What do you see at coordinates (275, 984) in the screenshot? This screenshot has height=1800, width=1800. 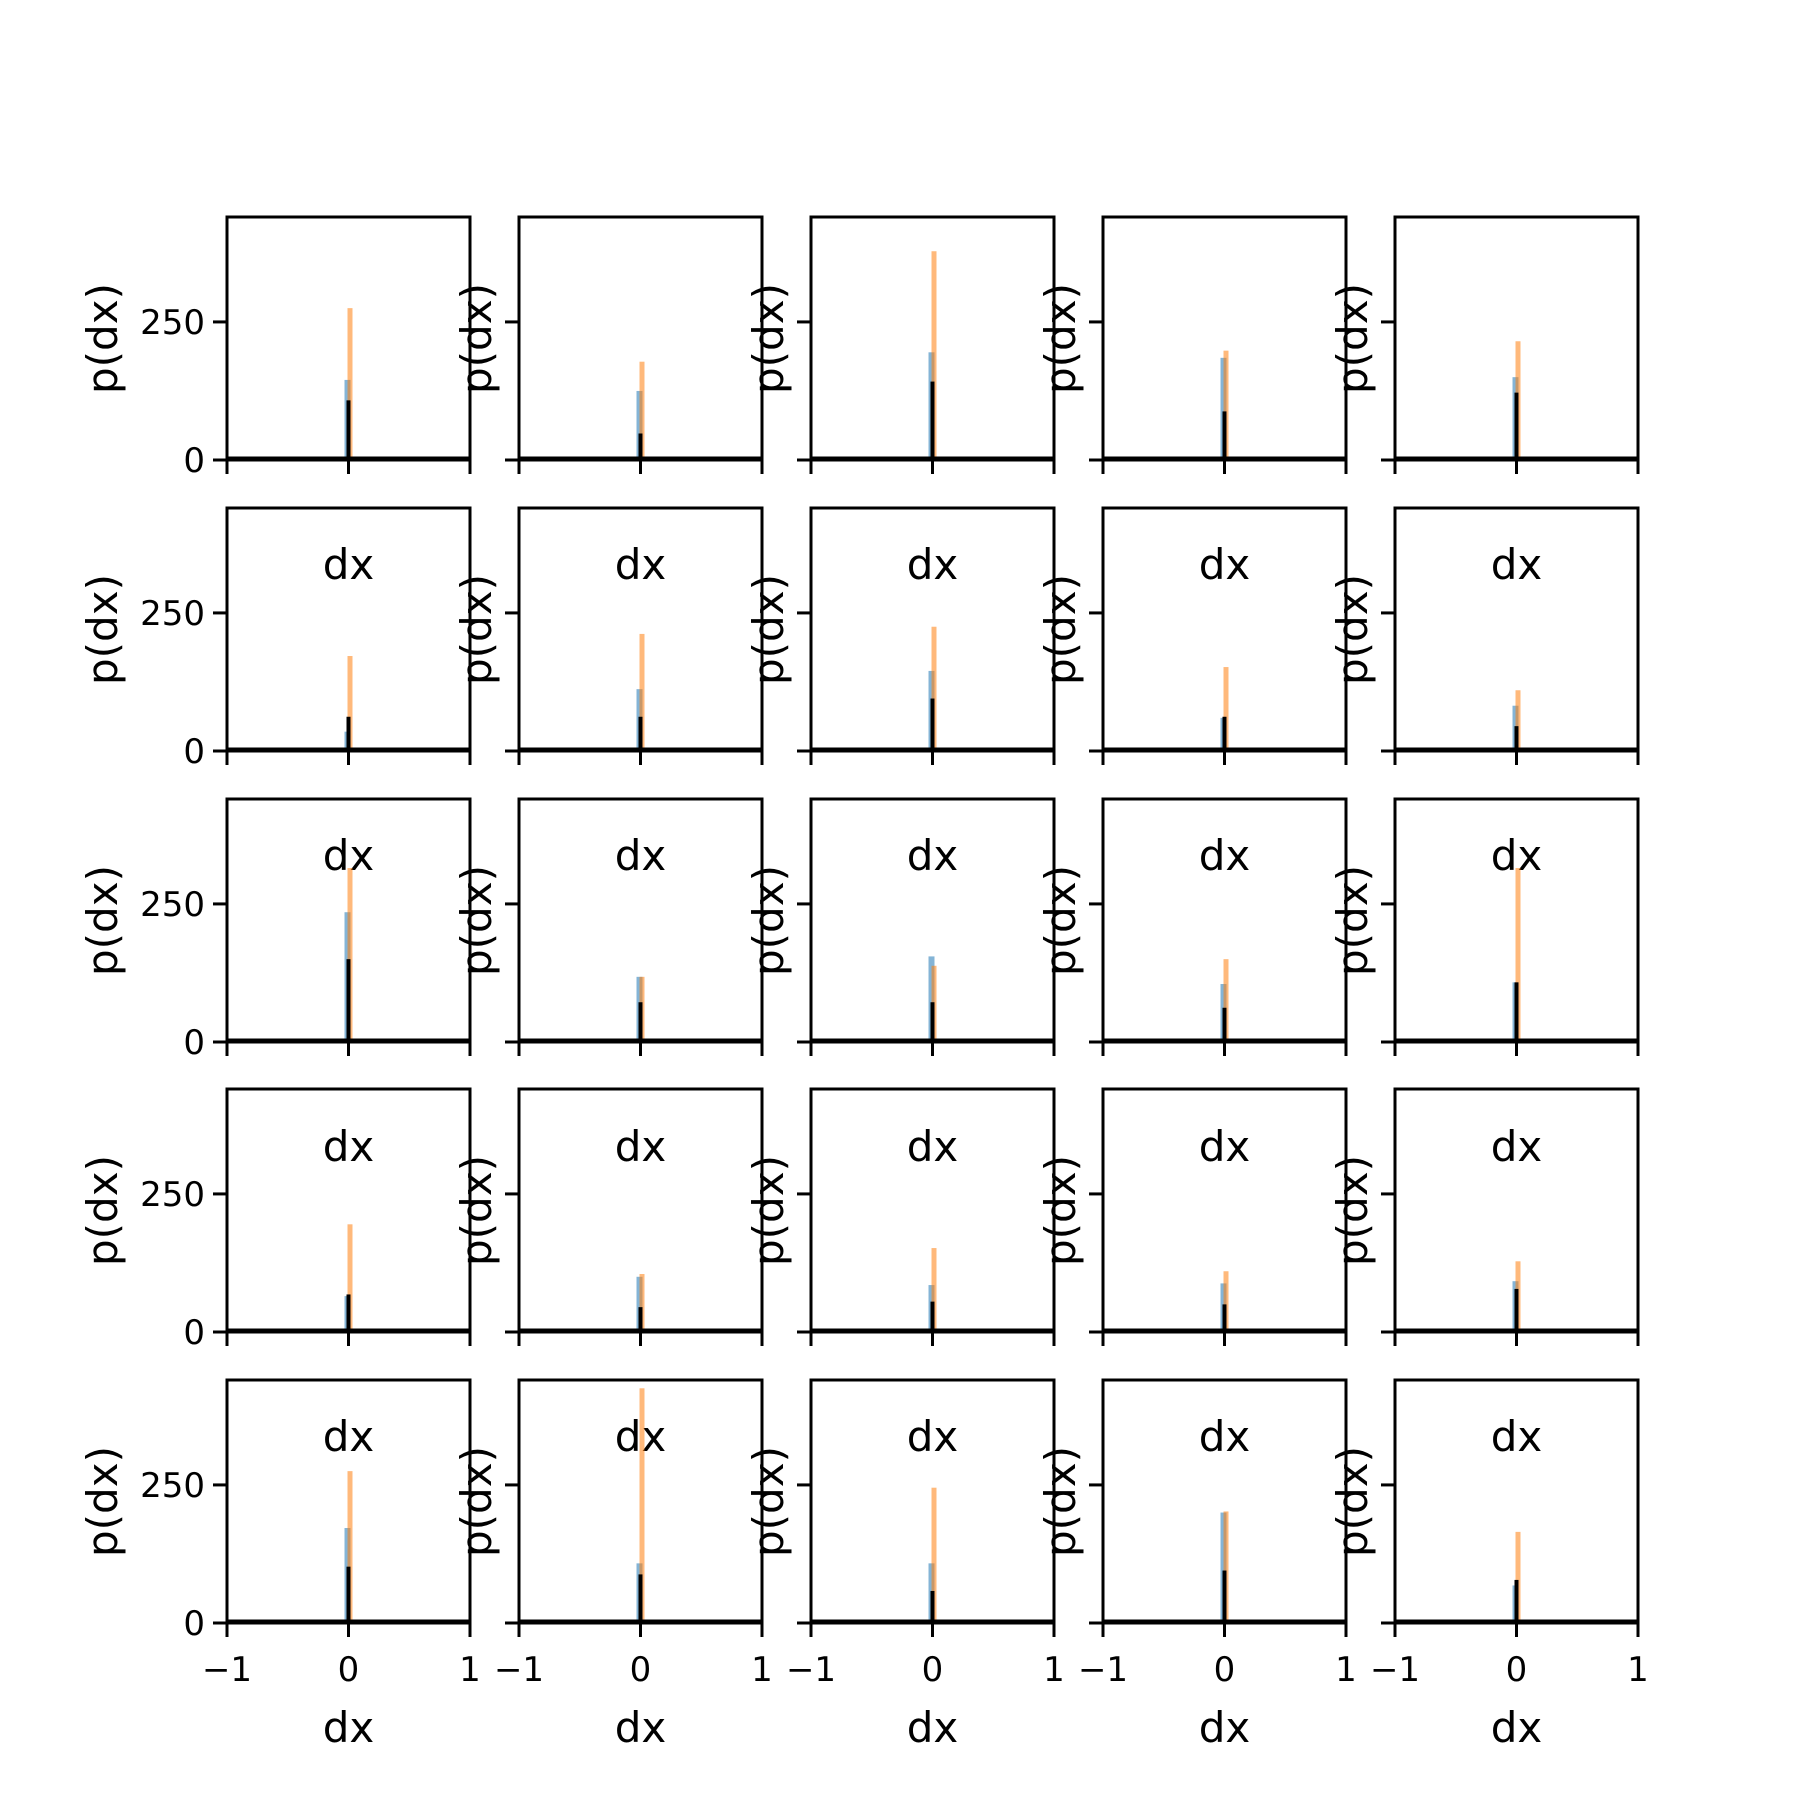 I see `panel-11: 0 250 dx p(dx)` at bounding box center [275, 984].